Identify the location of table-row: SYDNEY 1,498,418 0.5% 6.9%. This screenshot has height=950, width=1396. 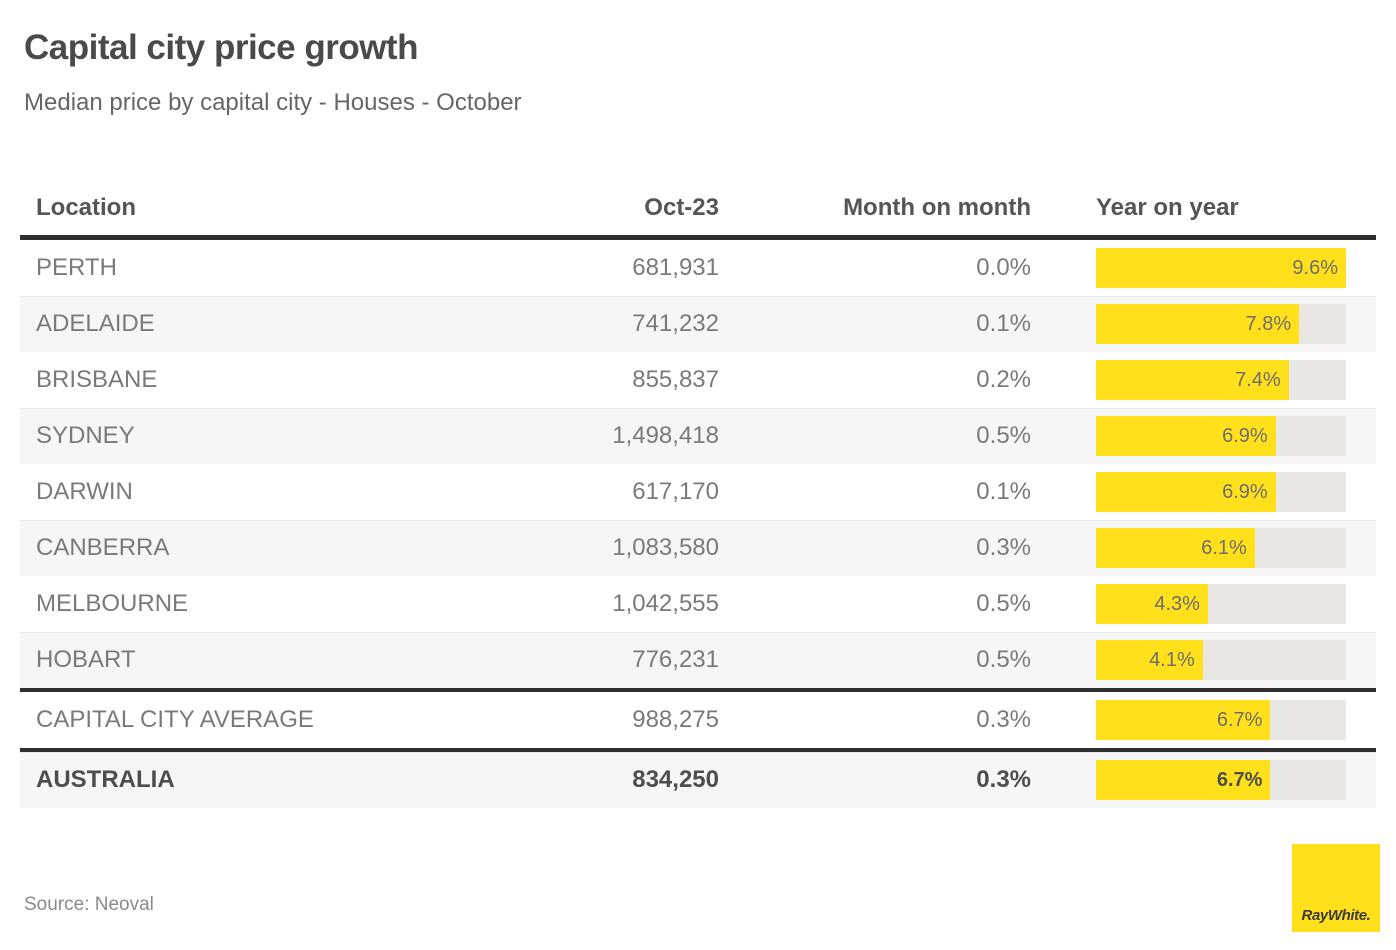
(698, 436).